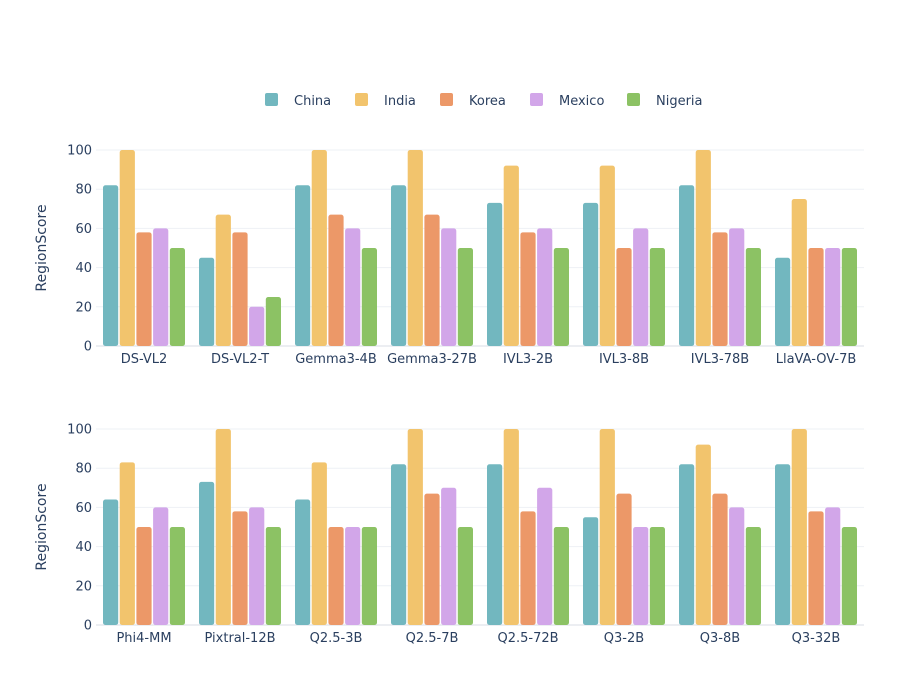 The height and width of the screenshot is (685, 914). What do you see at coordinates (303, 265) in the screenshot?
I see `bar-gemma3-4b-china` at bounding box center [303, 265].